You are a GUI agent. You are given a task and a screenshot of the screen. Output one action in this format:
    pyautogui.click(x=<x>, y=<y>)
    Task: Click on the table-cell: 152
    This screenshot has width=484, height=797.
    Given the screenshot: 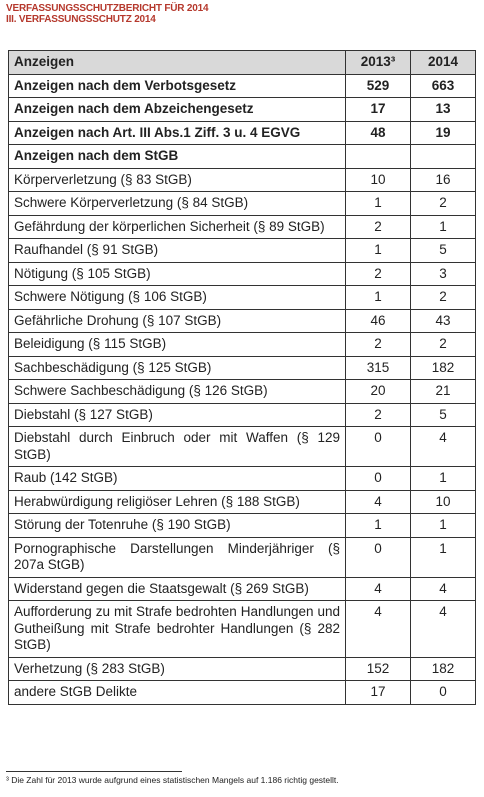 What is the action you would take?
    pyautogui.click(x=378, y=668)
    